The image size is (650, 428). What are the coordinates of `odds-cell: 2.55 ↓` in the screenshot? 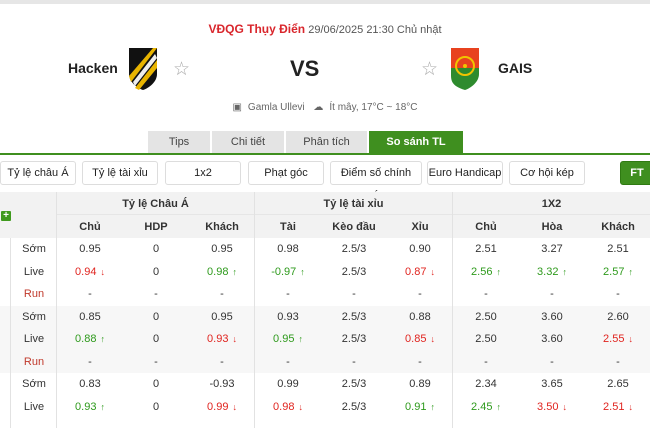 It's located at (617, 339).